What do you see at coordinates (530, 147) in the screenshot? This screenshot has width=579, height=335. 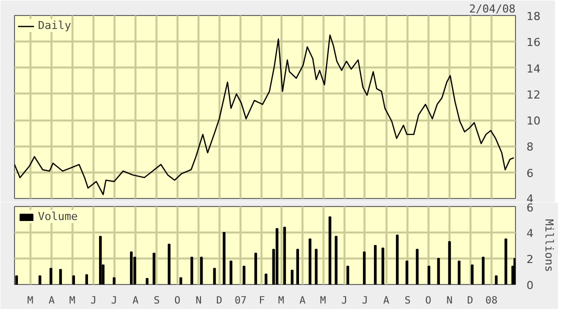 I see `y-tick-label: 8` at bounding box center [530, 147].